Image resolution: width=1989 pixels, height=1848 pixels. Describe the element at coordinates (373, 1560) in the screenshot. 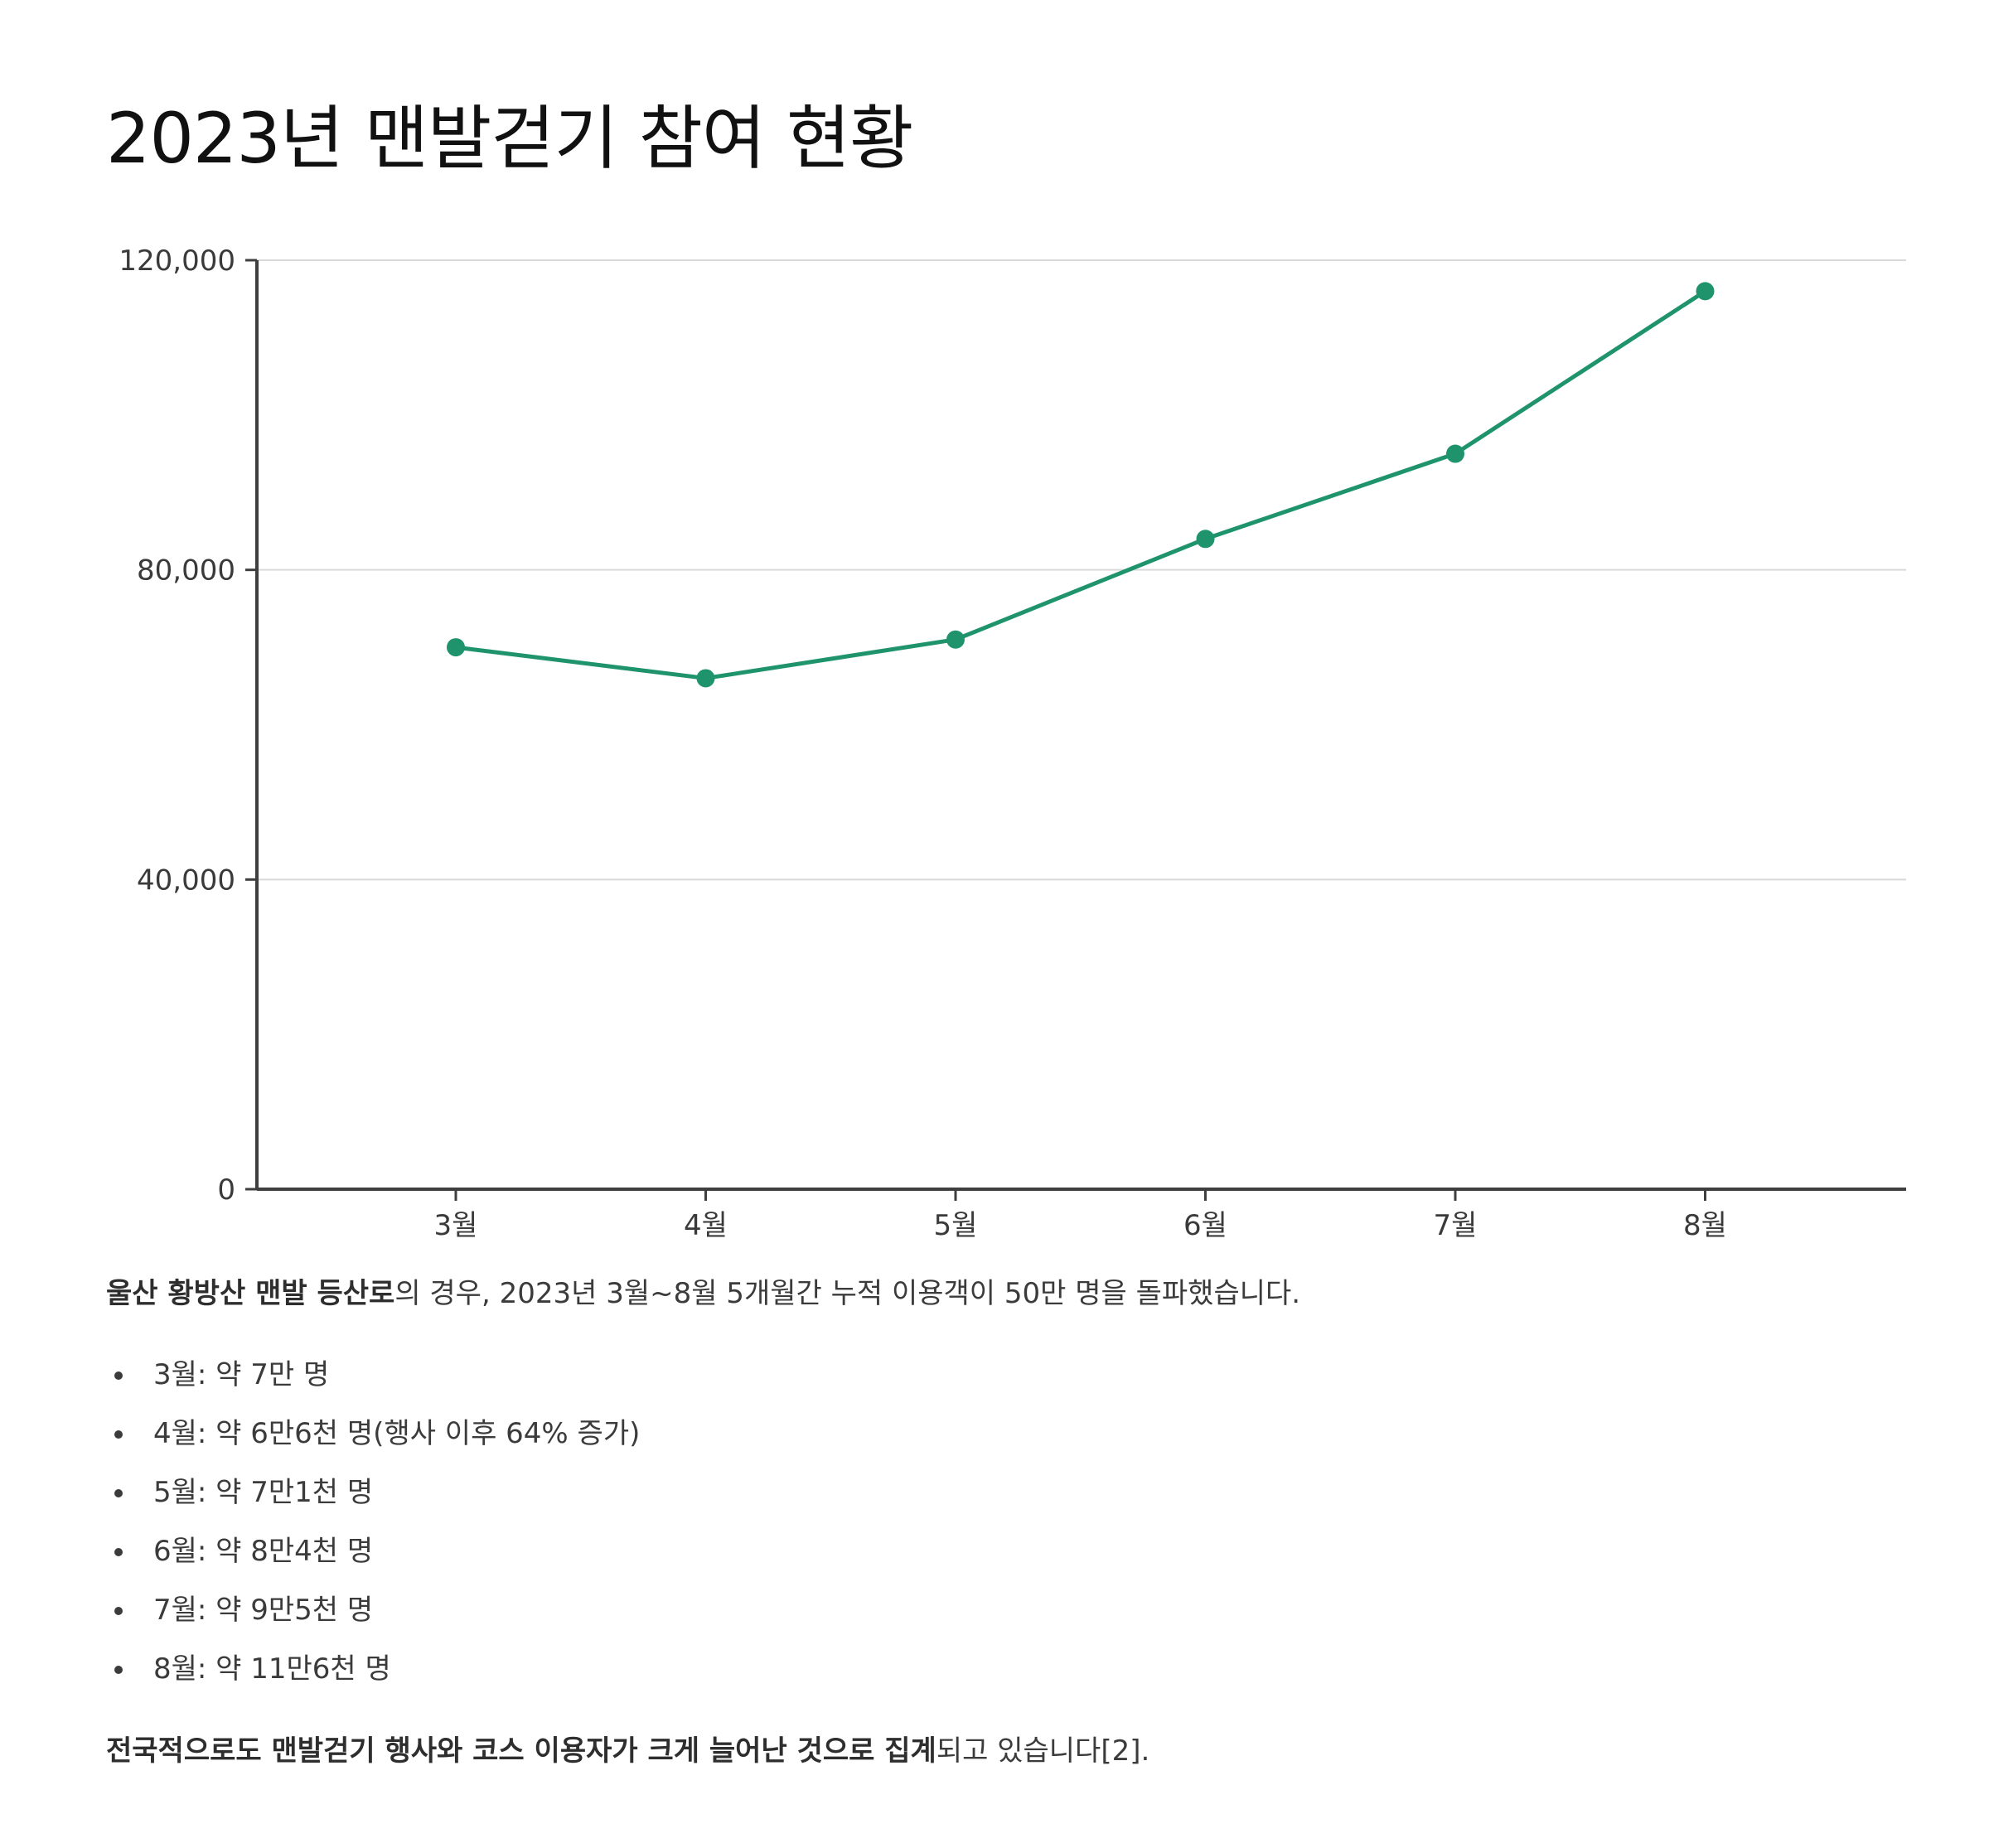

I see `list-item: 6월: 약 8만4천 명` at that location.